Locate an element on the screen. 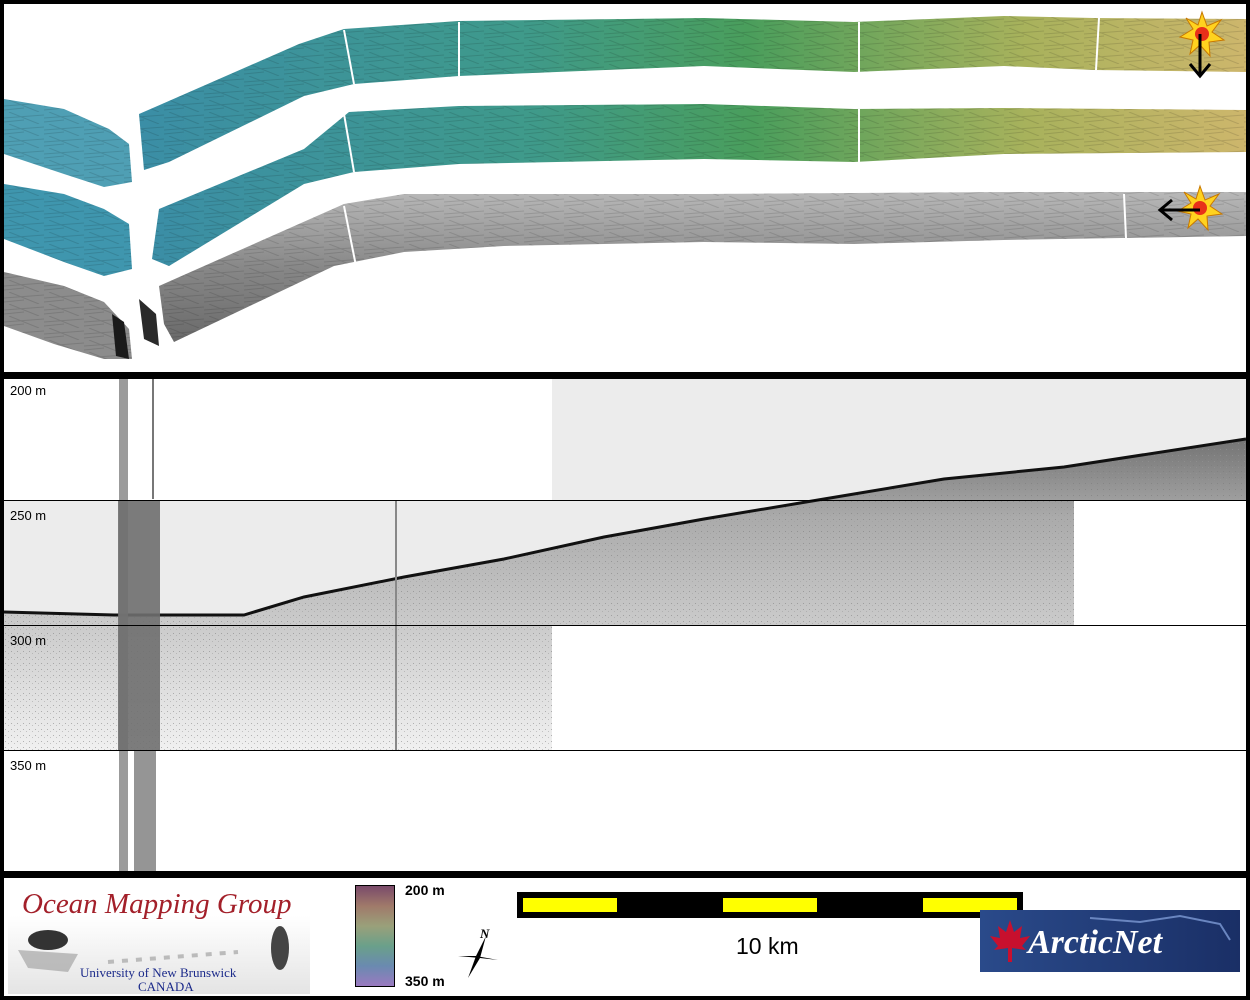 This screenshot has width=1250, height=1000. depth-colorbar is located at coordinates (375, 936).